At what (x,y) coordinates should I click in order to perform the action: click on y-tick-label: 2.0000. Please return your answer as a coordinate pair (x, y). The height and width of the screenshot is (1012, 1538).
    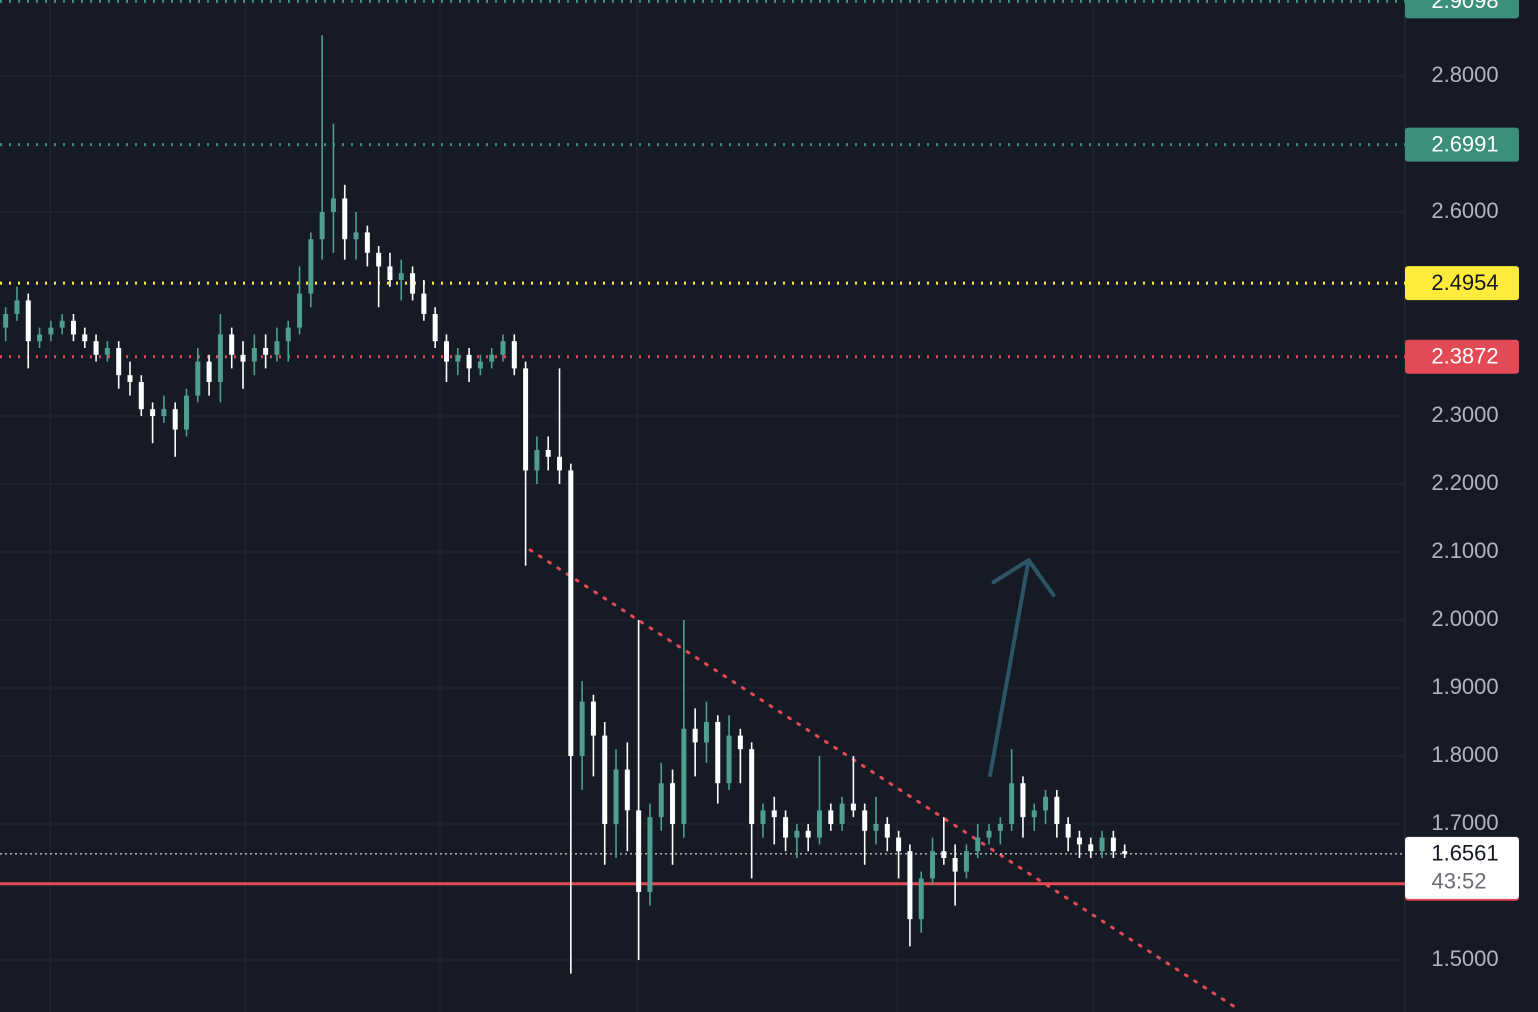
    Looking at the image, I should click on (1464, 618).